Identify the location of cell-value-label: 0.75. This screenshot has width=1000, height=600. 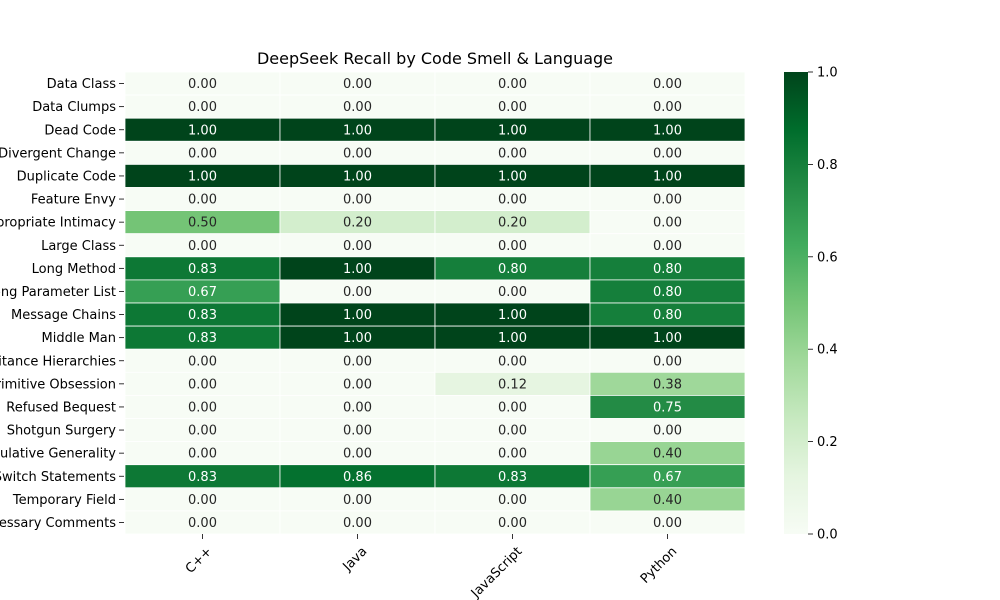
(667, 407).